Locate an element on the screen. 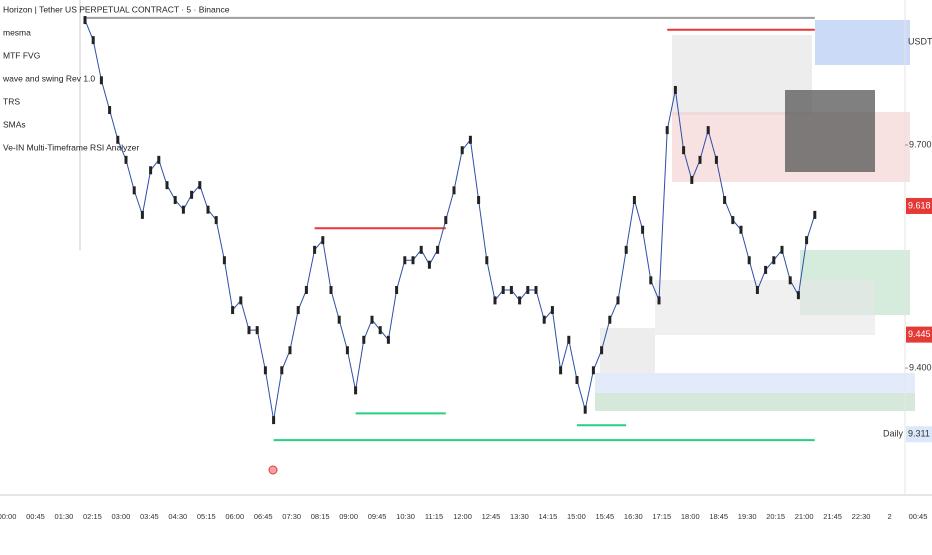 The width and height of the screenshot is (932, 555). event-marker is located at coordinates (273, 470).